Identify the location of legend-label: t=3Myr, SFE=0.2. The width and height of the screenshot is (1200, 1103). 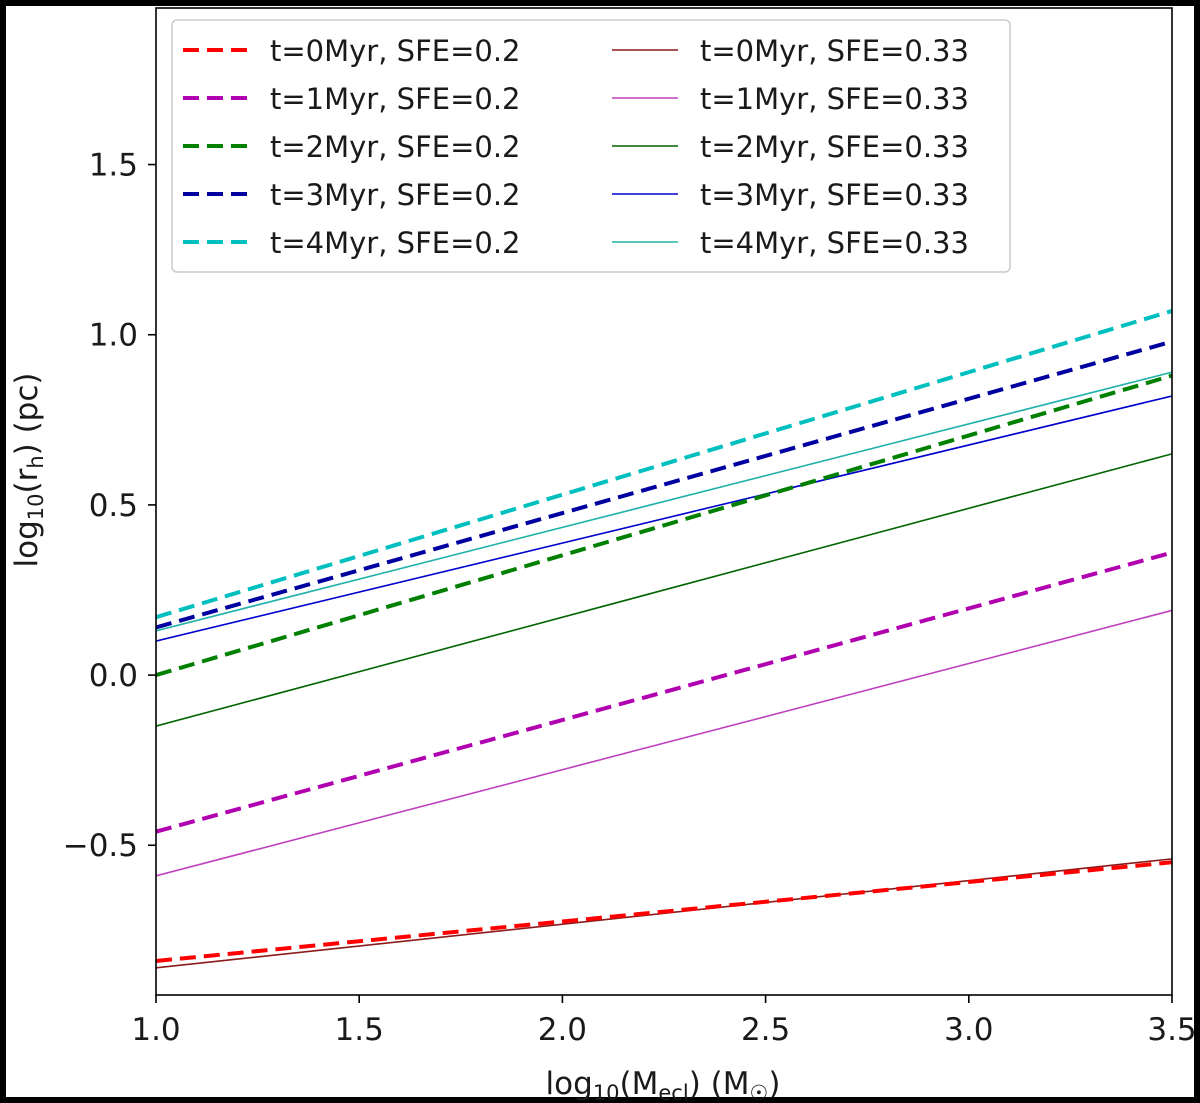
(395, 195).